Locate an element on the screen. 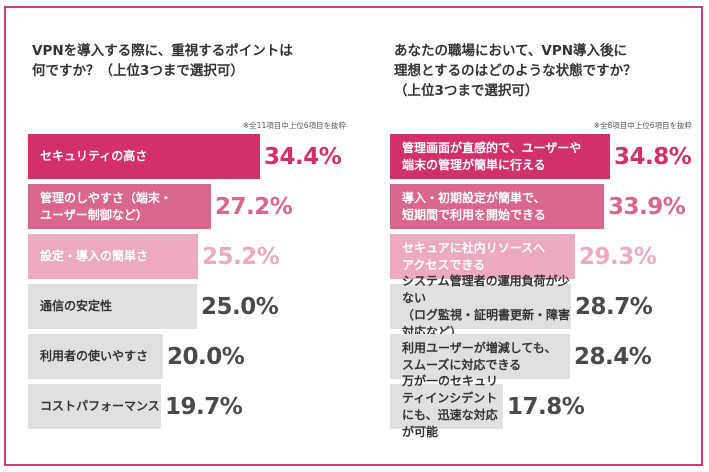 The width and height of the screenshot is (709, 472). bar-3: セキュアに社内リソースへ アクセスできる is located at coordinates (482, 256).